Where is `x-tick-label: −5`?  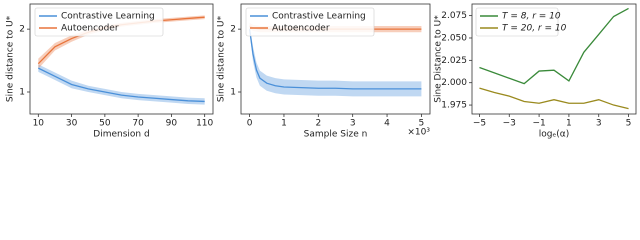 x-tick-label: −5 is located at coordinates (479, 124).